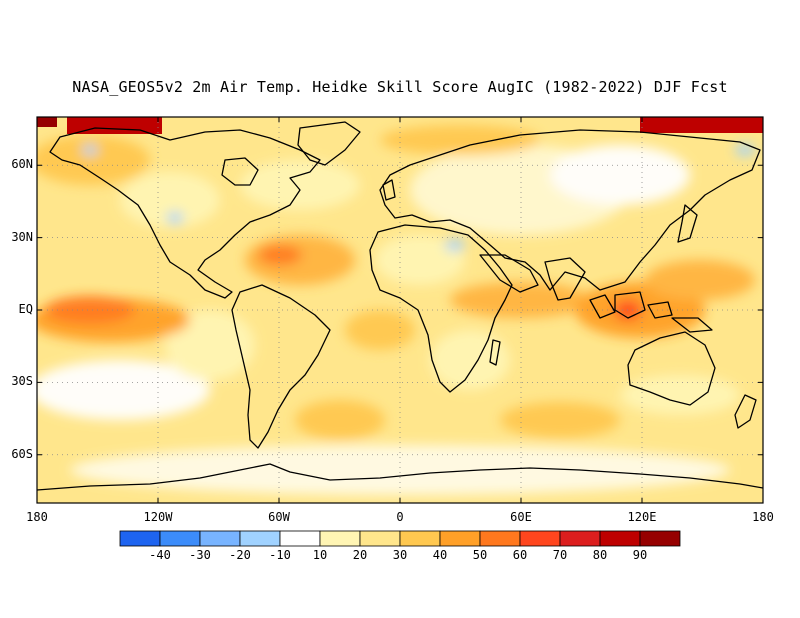 The width and height of the screenshot is (800, 618). What do you see at coordinates (281, 366) in the screenshot?
I see `south-america-outline` at bounding box center [281, 366].